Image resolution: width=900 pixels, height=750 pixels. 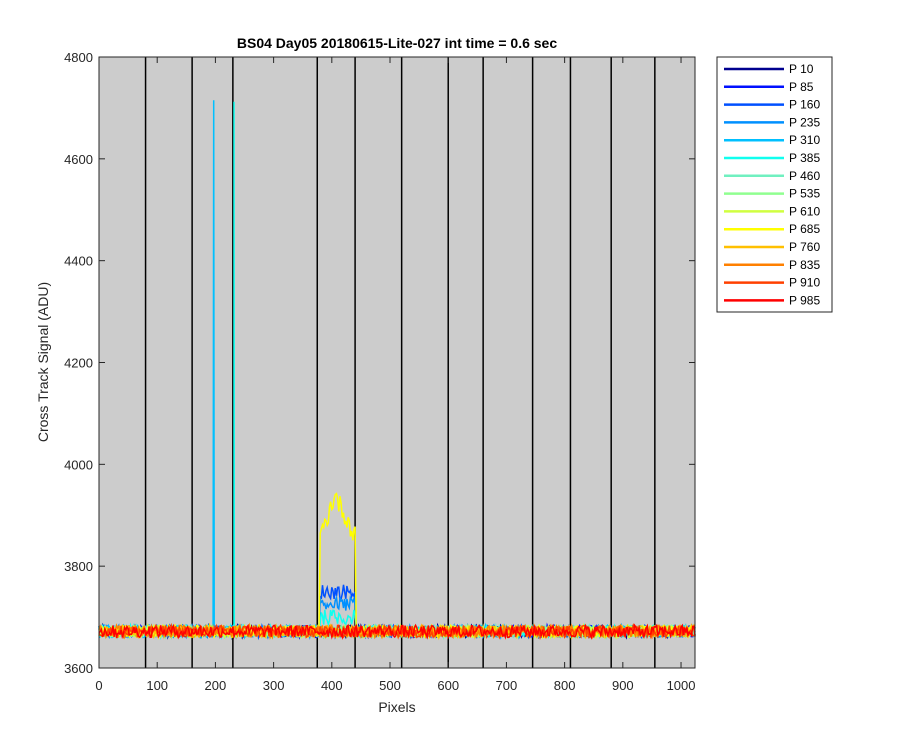 What do you see at coordinates (804, 158) in the screenshot?
I see `legend-label: P 385` at bounding box center [804, 158].